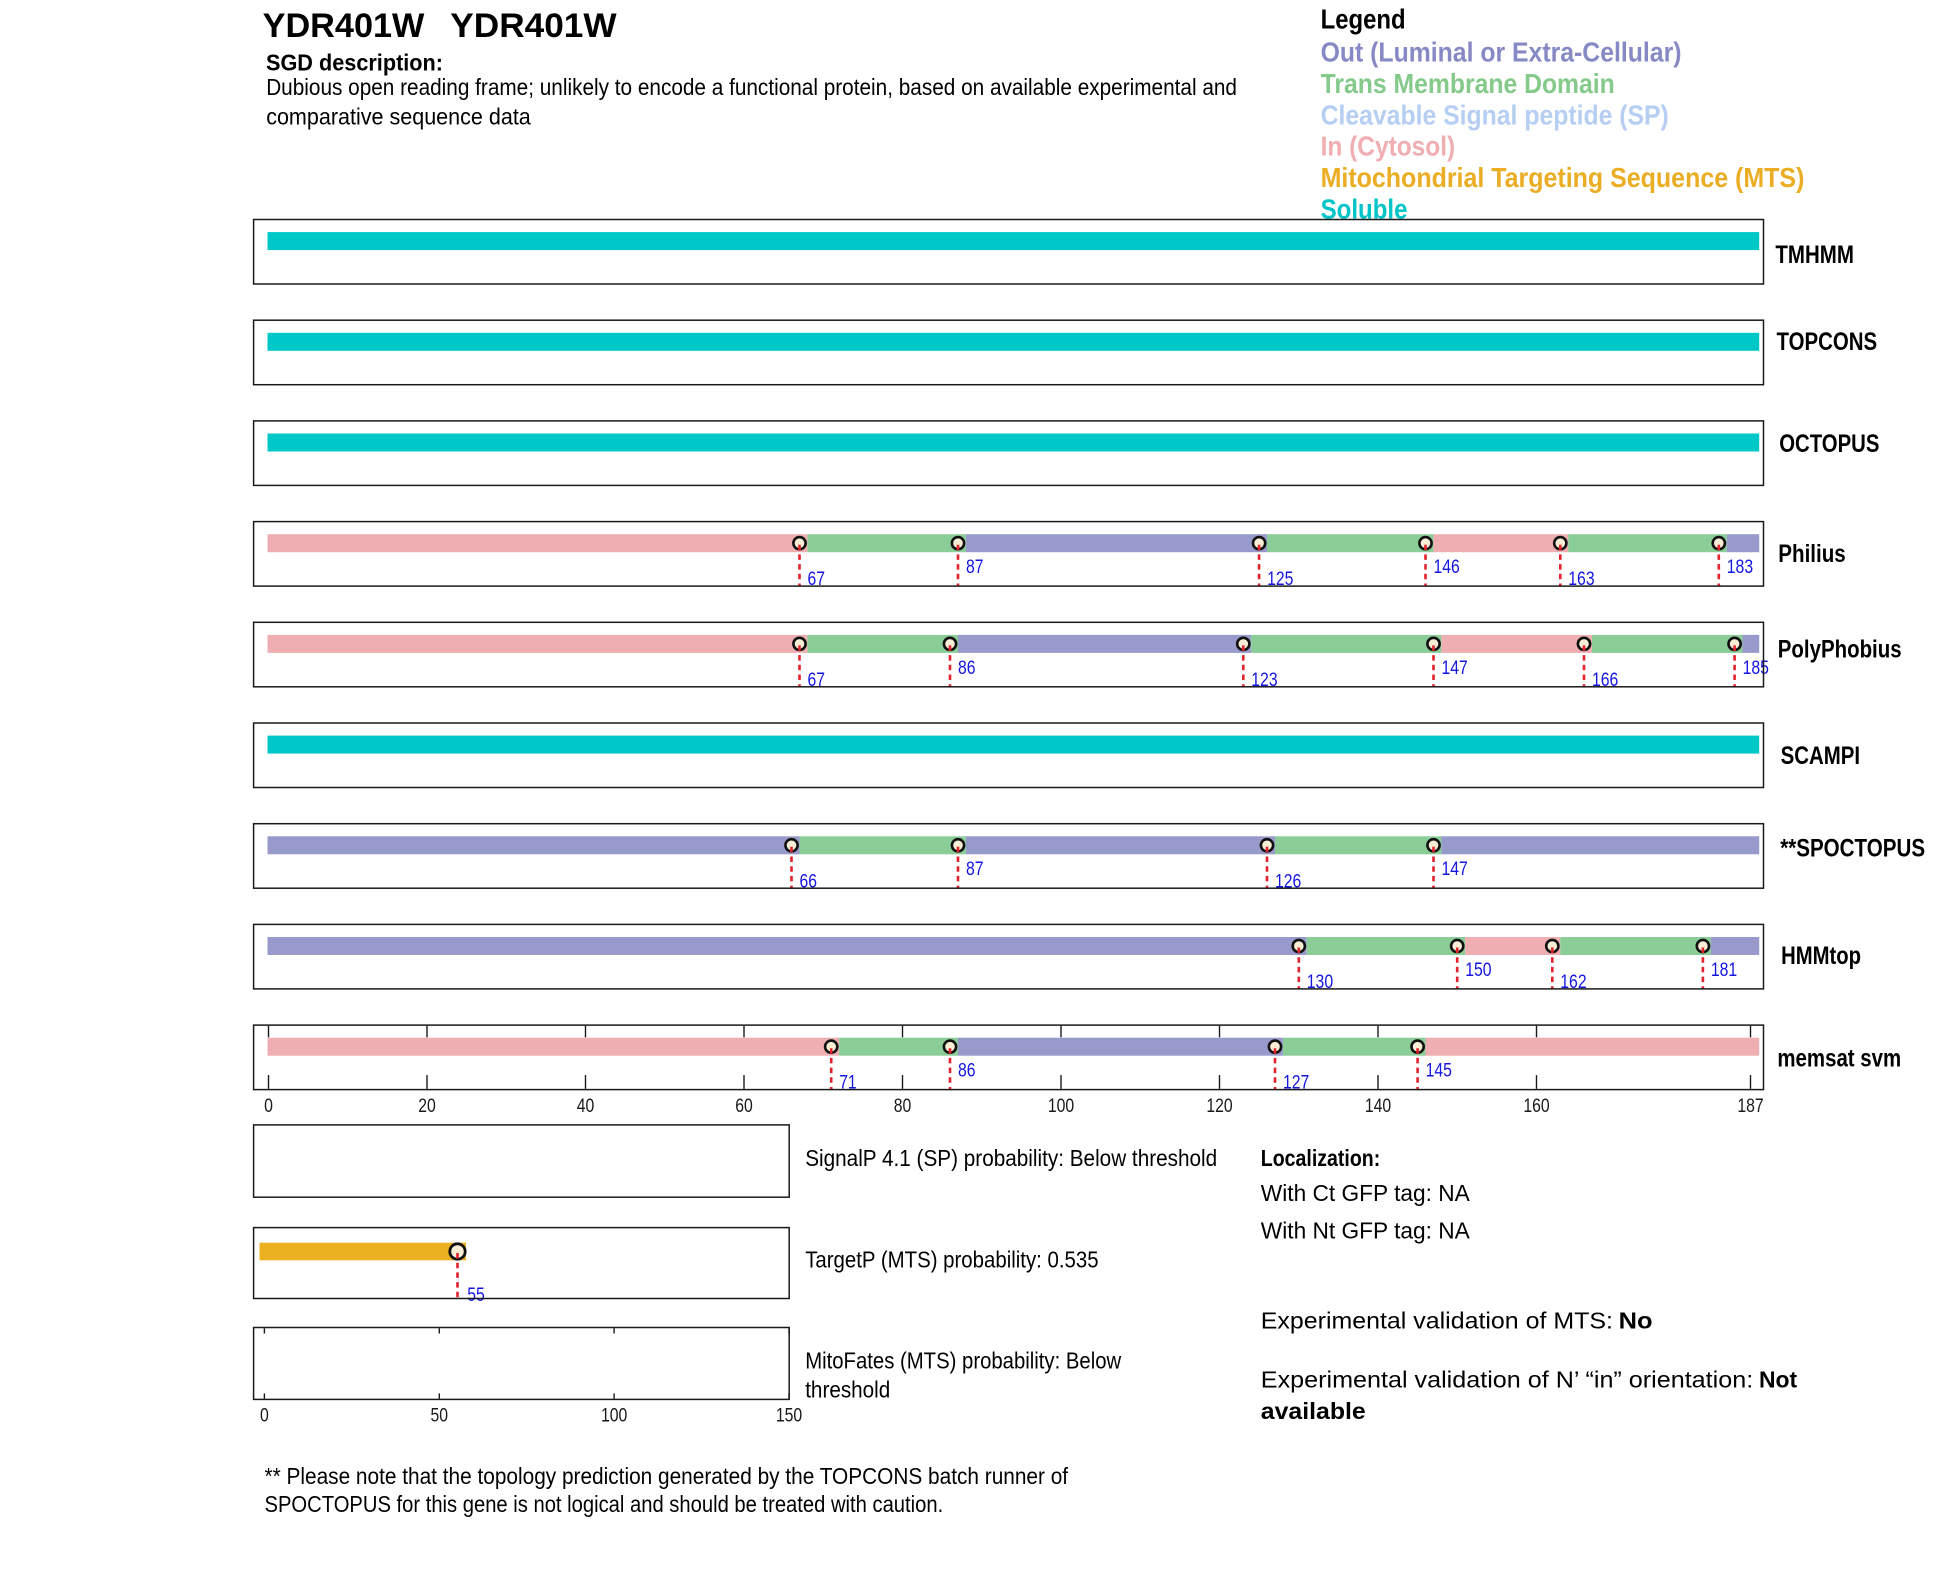  I want to click on svg-text: 20, so click(427, 1106).